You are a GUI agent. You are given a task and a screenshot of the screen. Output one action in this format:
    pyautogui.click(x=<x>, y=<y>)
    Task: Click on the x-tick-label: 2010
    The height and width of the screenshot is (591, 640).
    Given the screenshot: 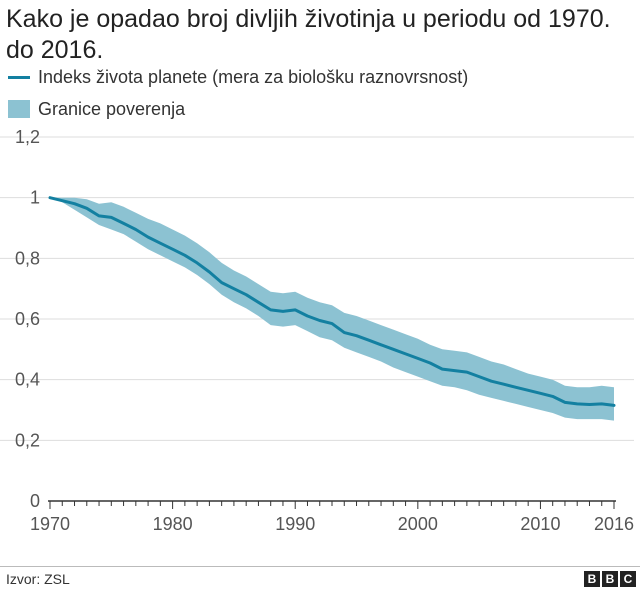 What is the action you would take?
    pyautogui.click(x=540, y=524)
    